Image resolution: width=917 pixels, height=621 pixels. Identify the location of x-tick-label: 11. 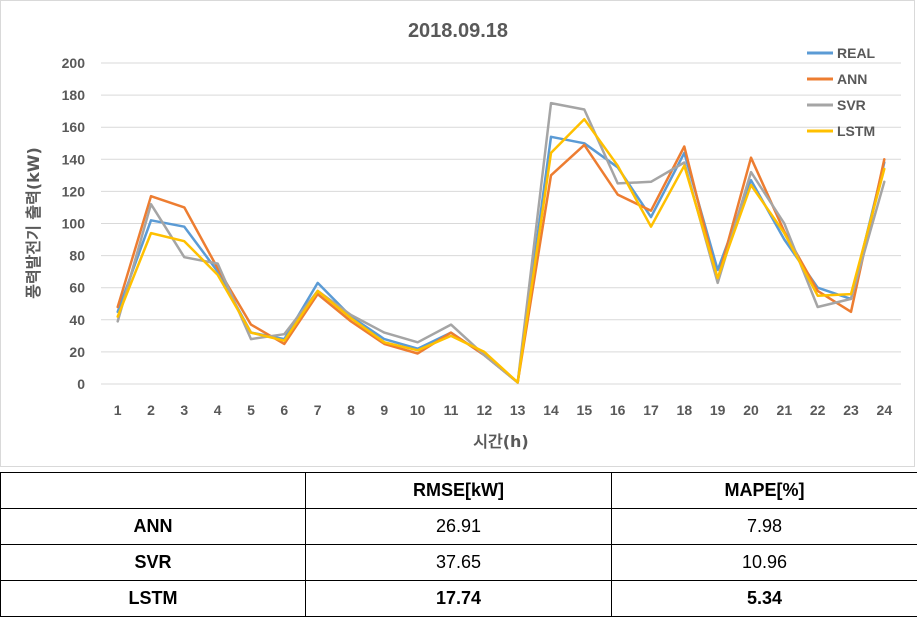
(451, 410).